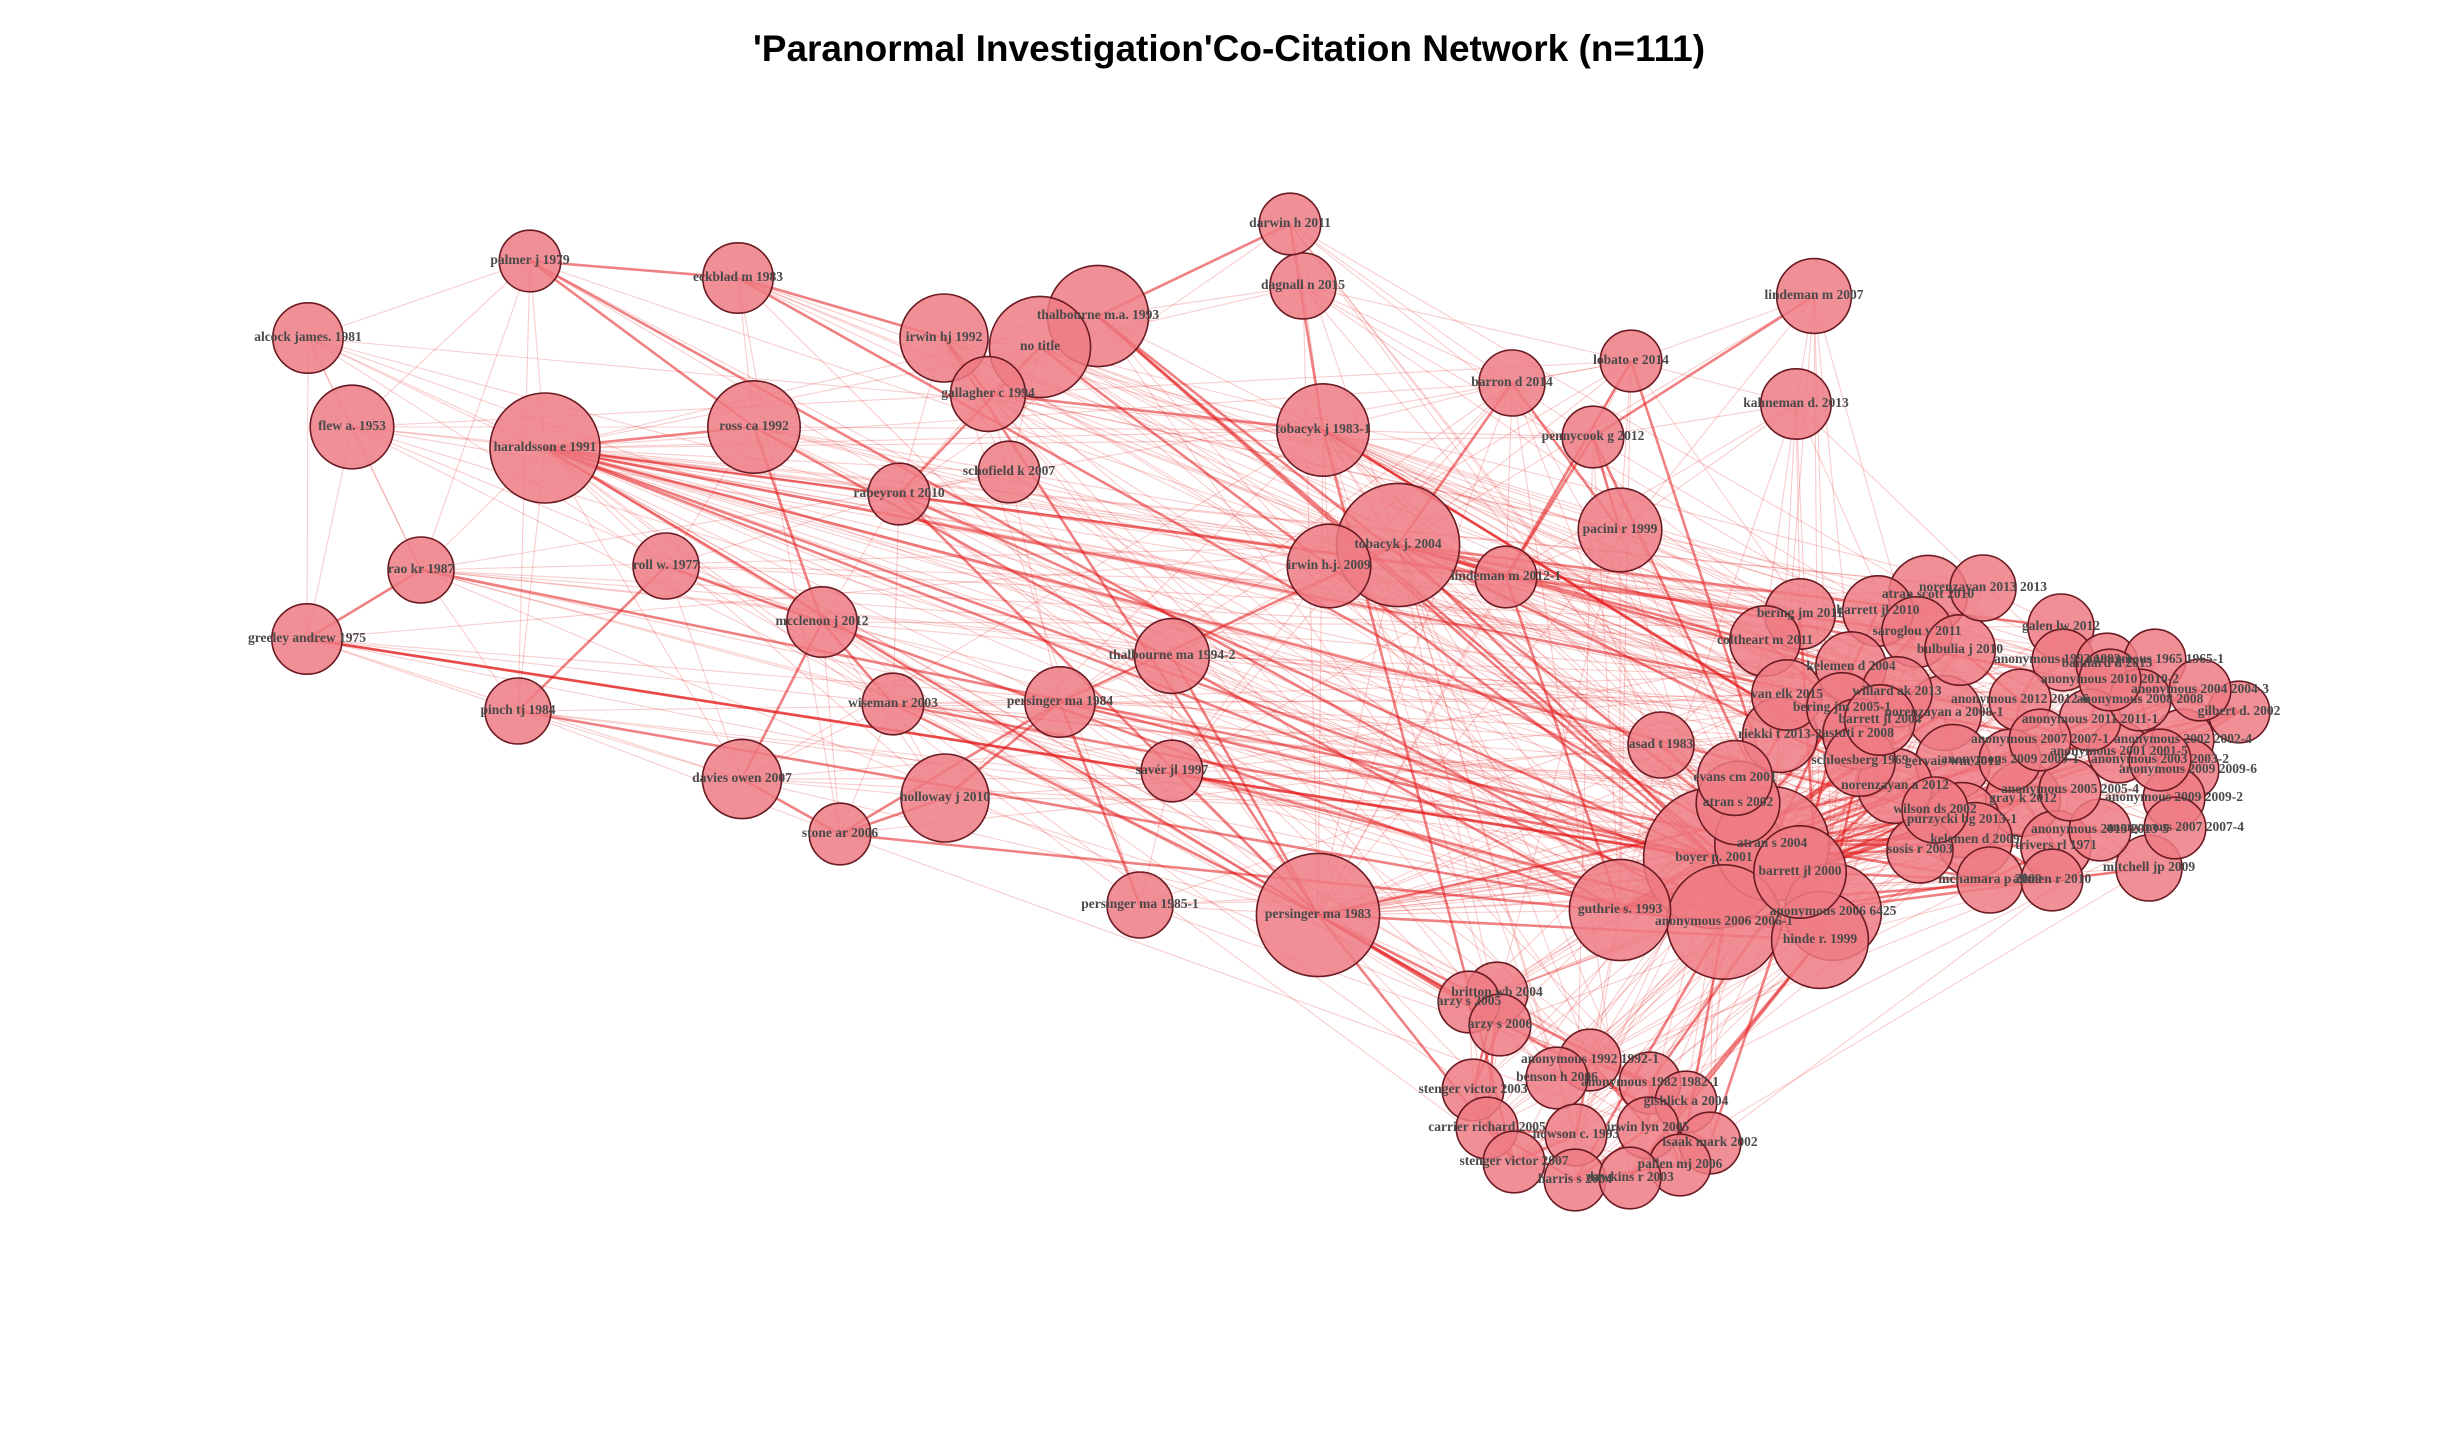 This screenshot has height=1450, width=2458. I want to click on node-label: stone ar 2006, so click(840, 832).